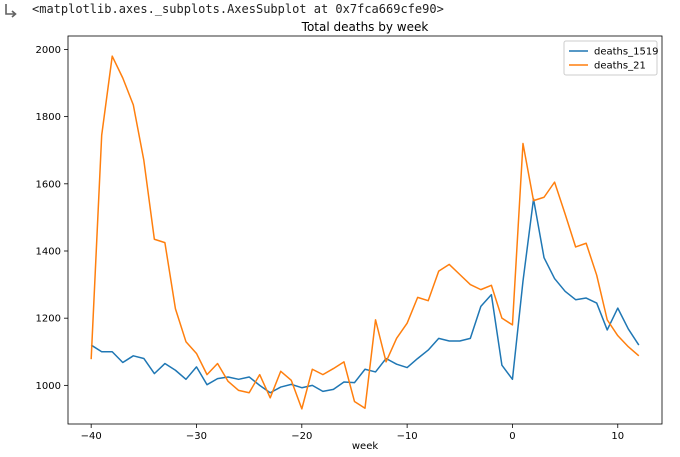 This screenshot has height=457, width=680. I want to click on y-tick-label: 1400, so click(48, 251).